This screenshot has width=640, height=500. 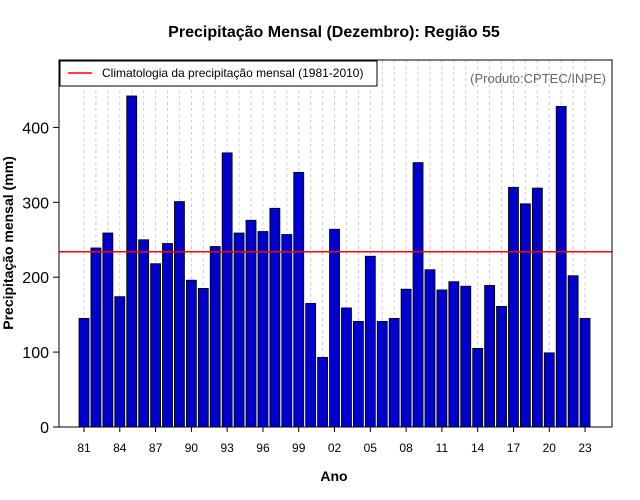 I want to click on product-credit: (Produto:CPTEC/INPE), so click(x=538, y=78).